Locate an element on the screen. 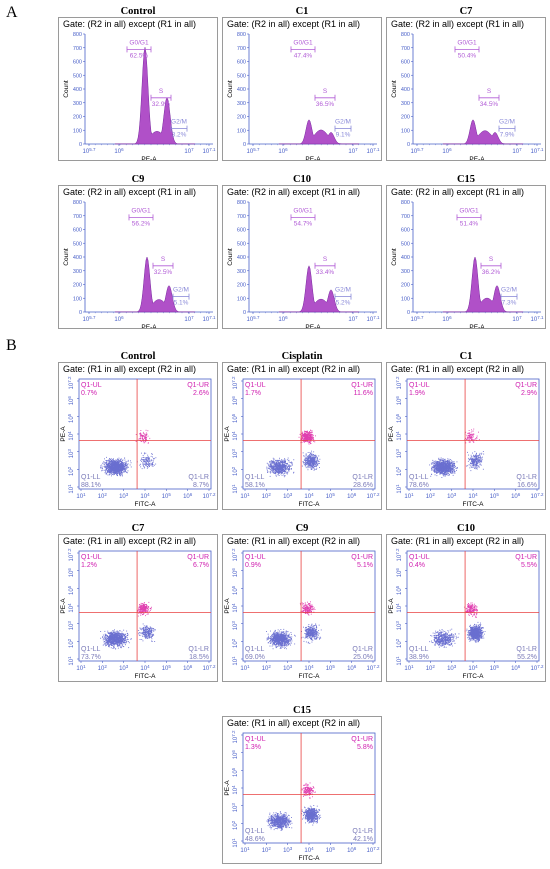  quadrant-ll-value: 58.1% is located at coordinates (255, 485).